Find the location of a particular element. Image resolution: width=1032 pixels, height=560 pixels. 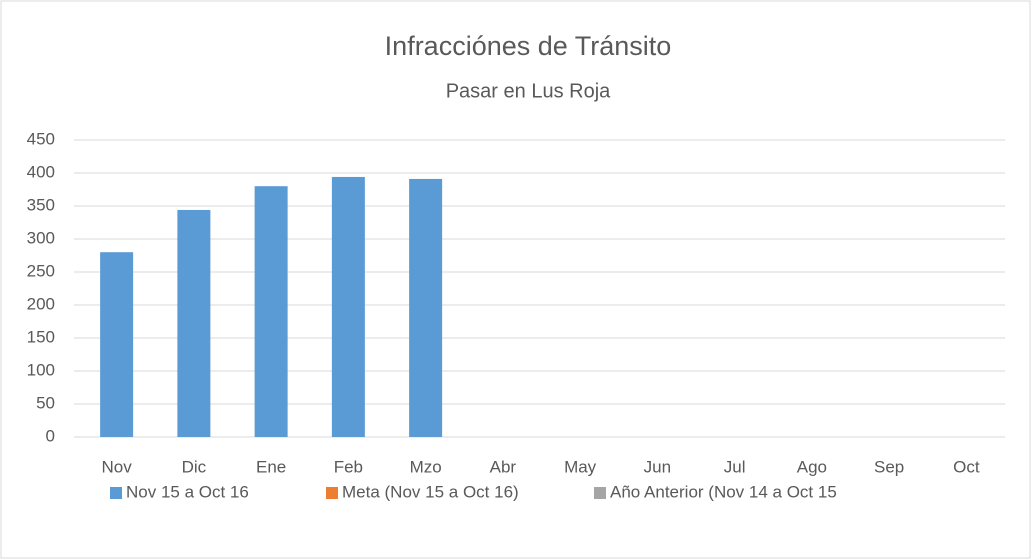

y-tick-label: 200 is located at coordinates (41, 303).